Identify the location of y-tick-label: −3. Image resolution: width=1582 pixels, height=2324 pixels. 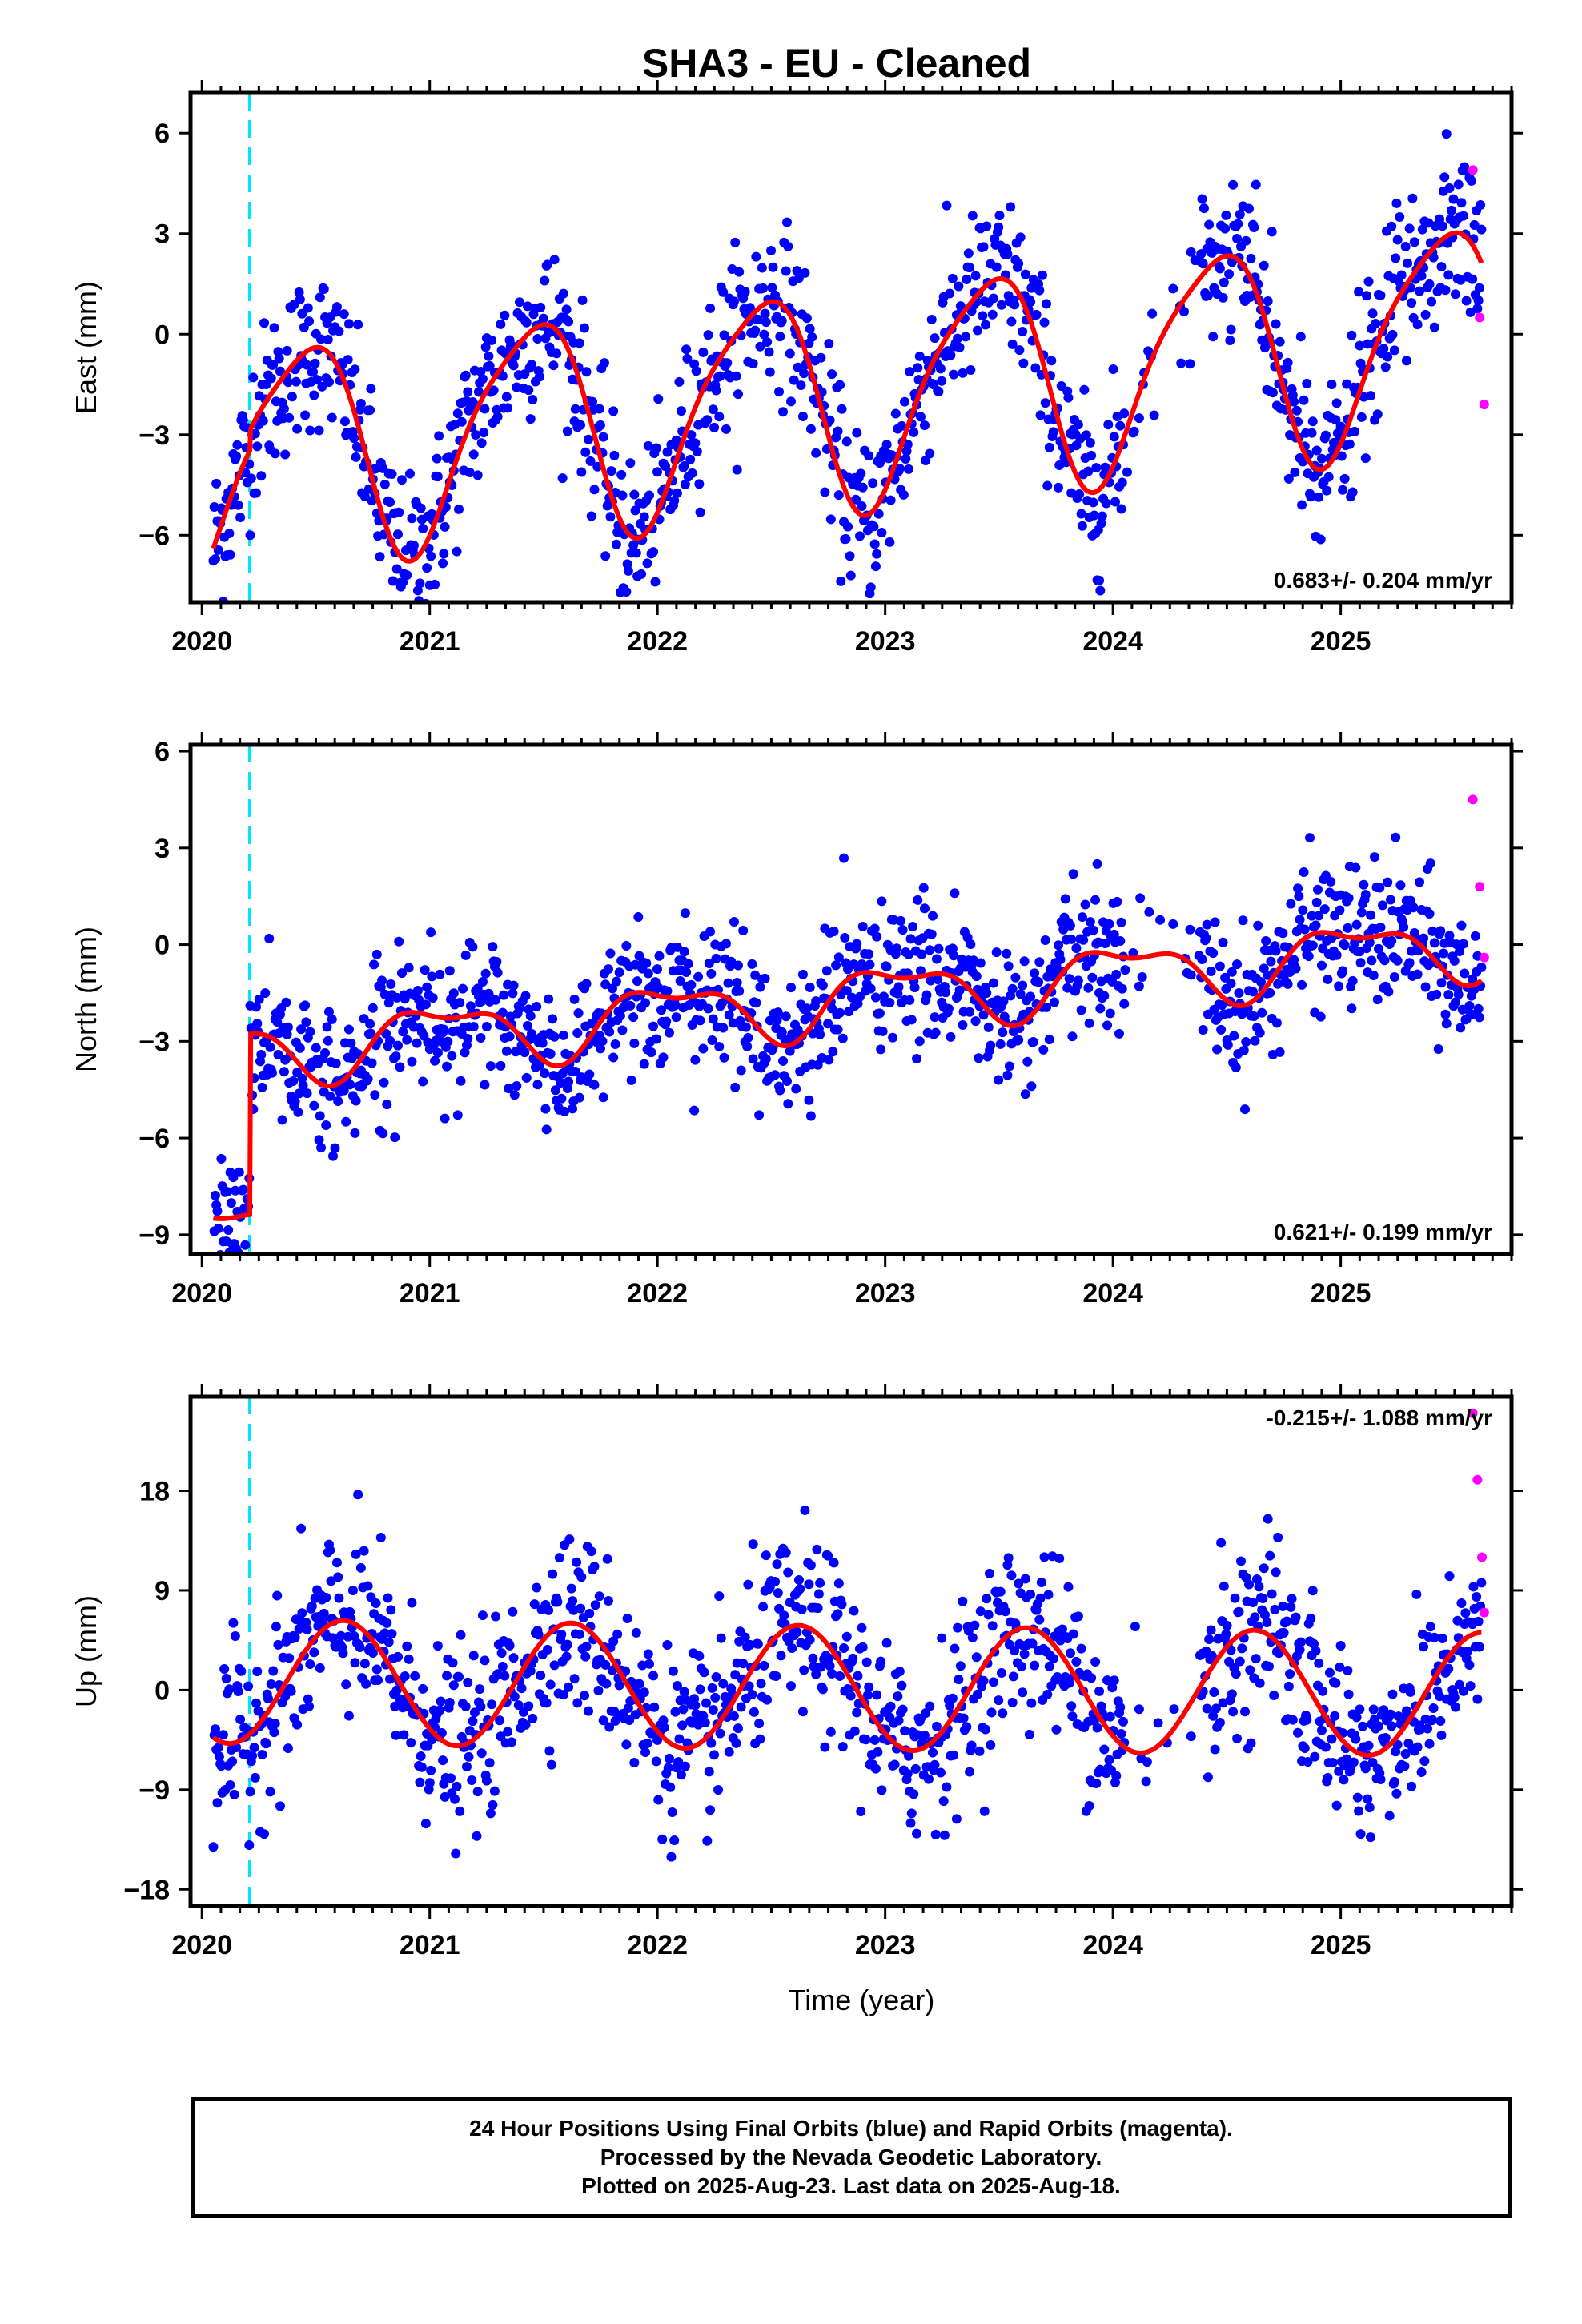
(154, 436).